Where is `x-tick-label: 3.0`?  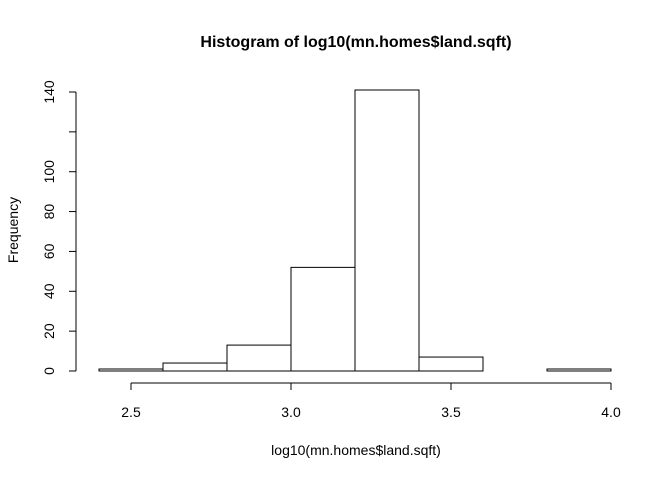 x-tick-label: 3.0 is located at coordinates (291, 412).